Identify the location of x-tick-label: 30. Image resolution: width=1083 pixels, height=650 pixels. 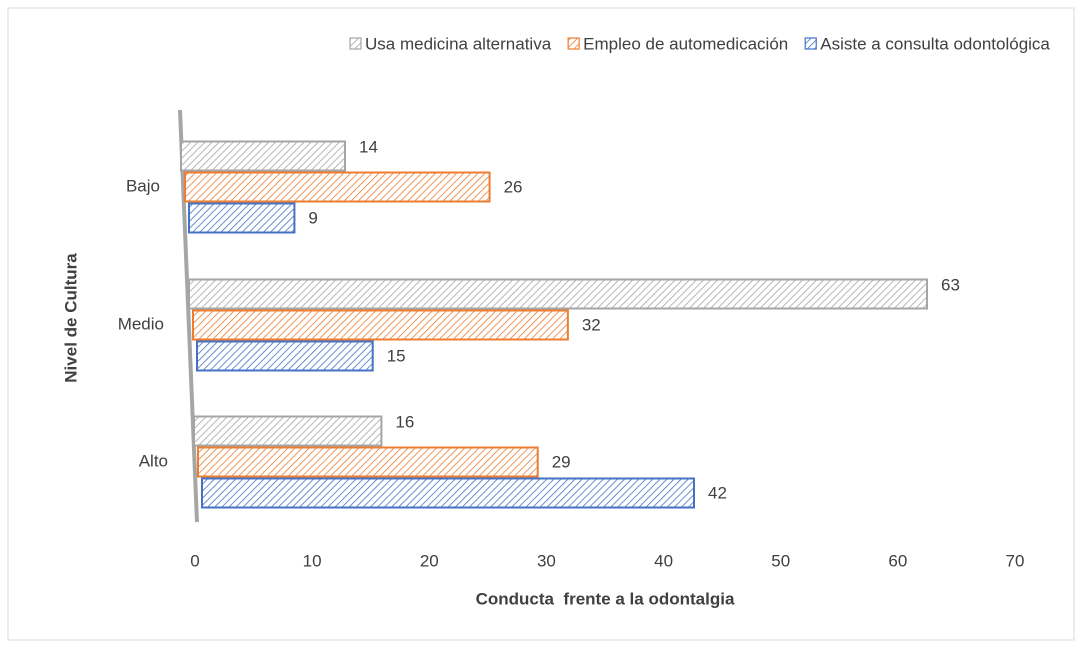
(546, 560).